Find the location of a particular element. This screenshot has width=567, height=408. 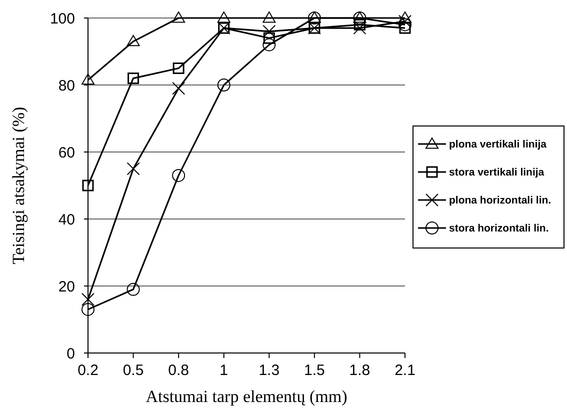

x-tick-label: 1.8 is located at coordinates (359, 370).